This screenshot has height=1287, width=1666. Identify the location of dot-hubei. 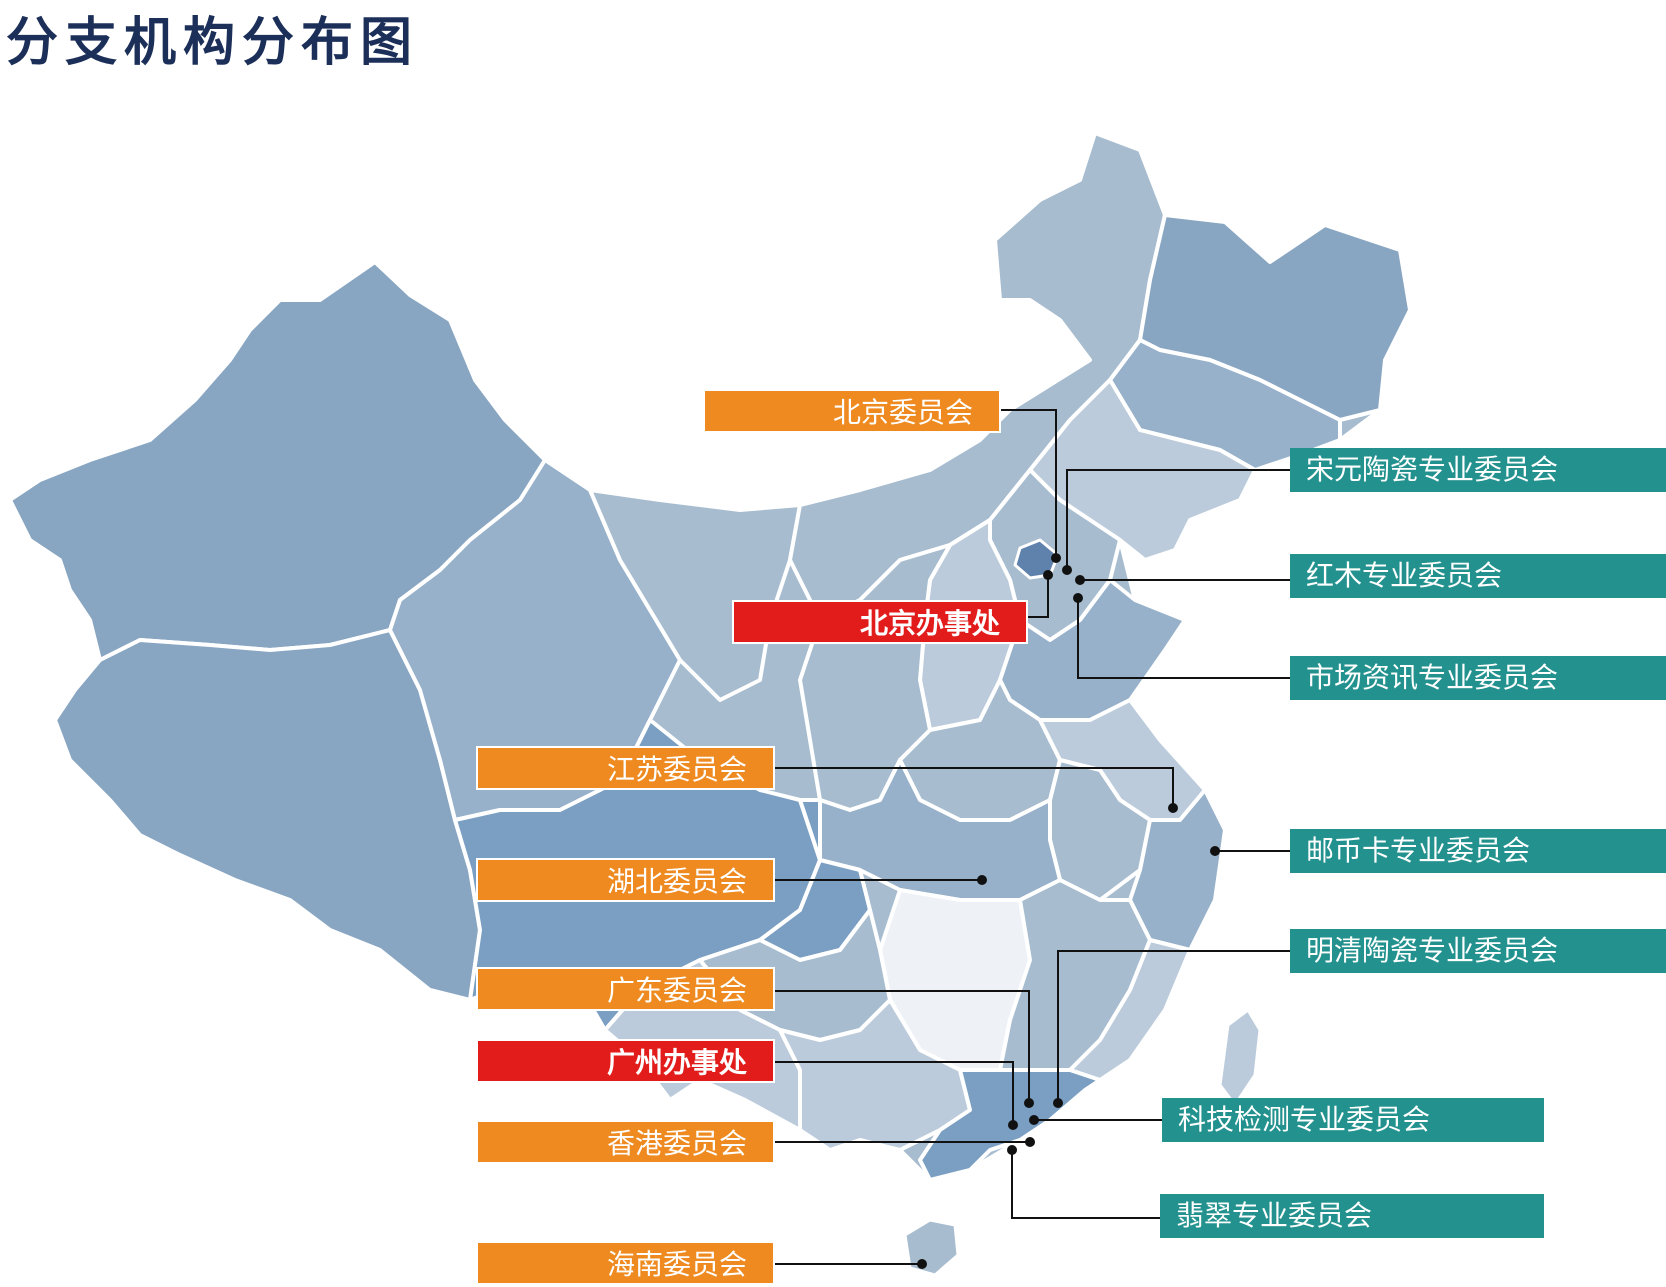
(982, 880).